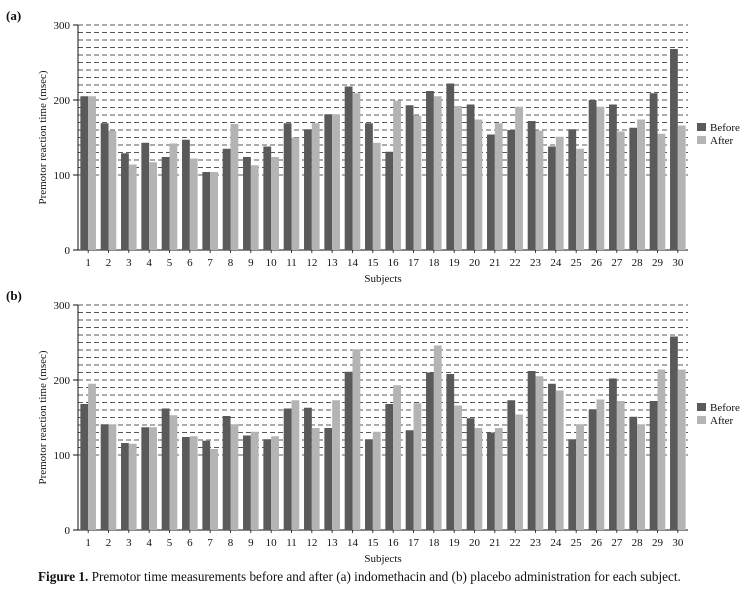 The height and width of the screenshot is (609, 747). Describe the element at coordinates (272, 263) in the screenshot. I see `x-tick-label: 10` at that location.